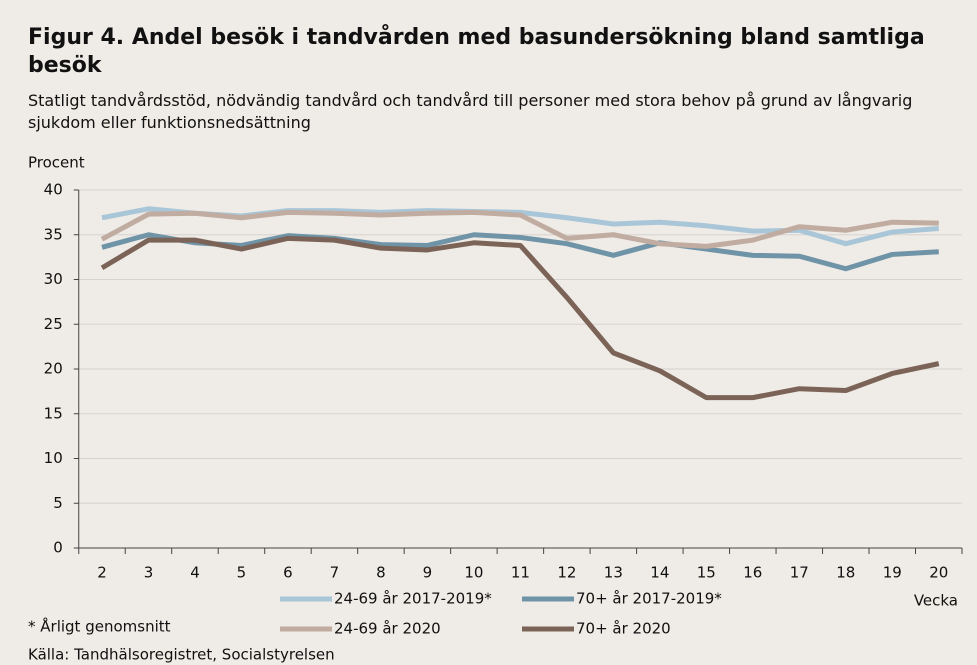  What do you see at coordinates (53, 279) in the screenshot?
I see `y-tick-label: 30` at bounding box center [53, 279].